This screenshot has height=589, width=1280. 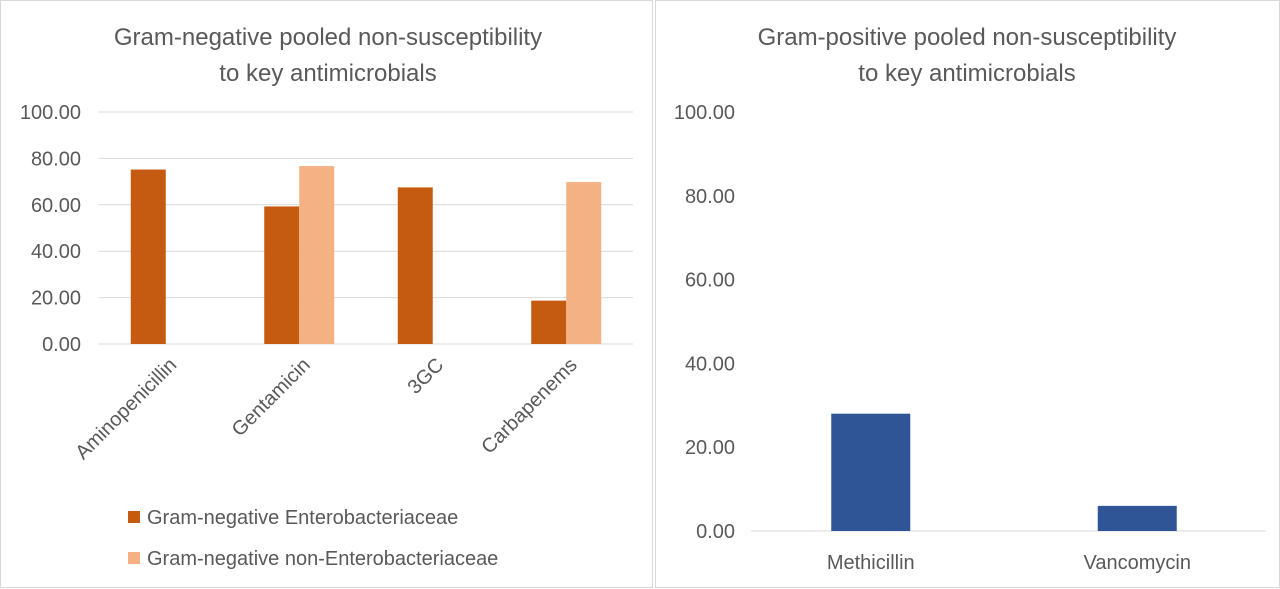 What do you see at coordinates (871, 563) in the screenshot?
I see `x-category-label: Methicillin` at bounding box center [871, 563].